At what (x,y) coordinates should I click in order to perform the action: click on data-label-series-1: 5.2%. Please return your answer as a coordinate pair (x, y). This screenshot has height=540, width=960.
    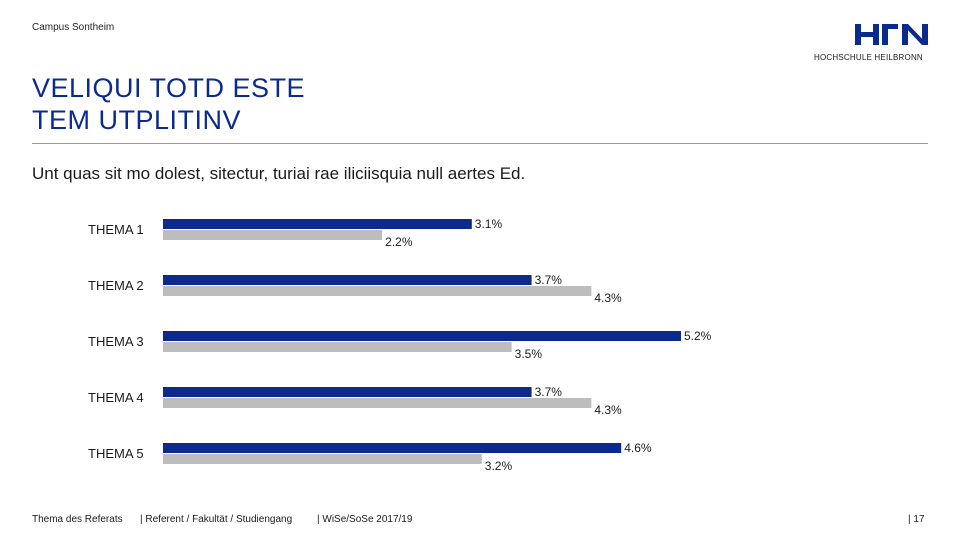
    Looking at the image, I should click on (698, 336).